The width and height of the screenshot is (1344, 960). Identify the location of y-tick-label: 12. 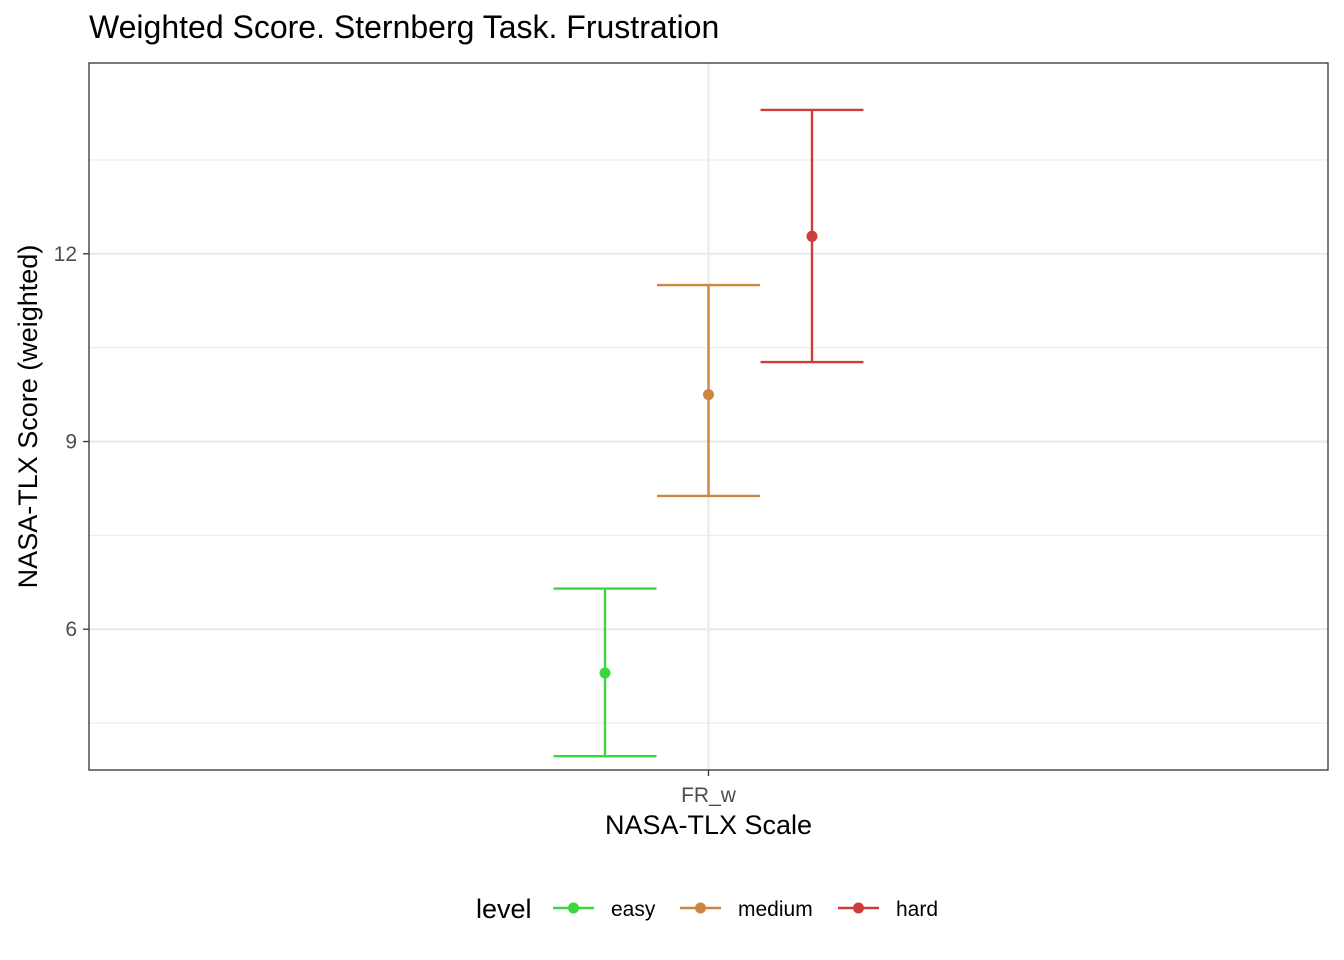
(65, 254).